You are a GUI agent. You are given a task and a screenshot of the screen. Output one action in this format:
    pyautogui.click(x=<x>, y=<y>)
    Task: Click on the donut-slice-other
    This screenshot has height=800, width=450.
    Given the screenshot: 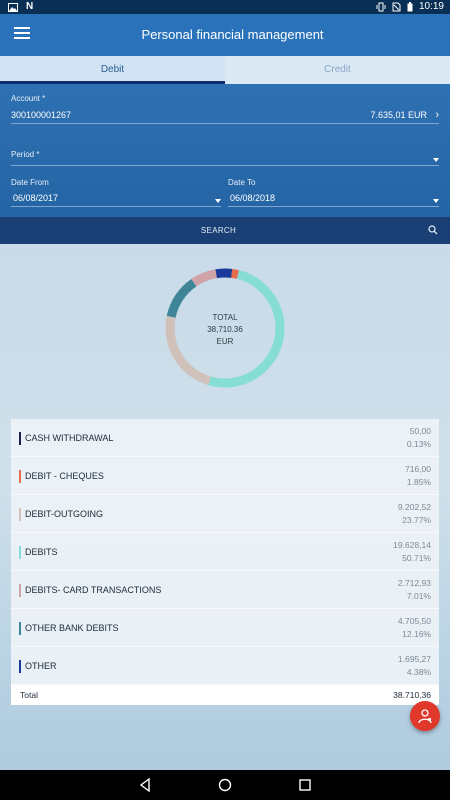 What is the action you would take?
    pyautogui.click(x=223, y=273)
    